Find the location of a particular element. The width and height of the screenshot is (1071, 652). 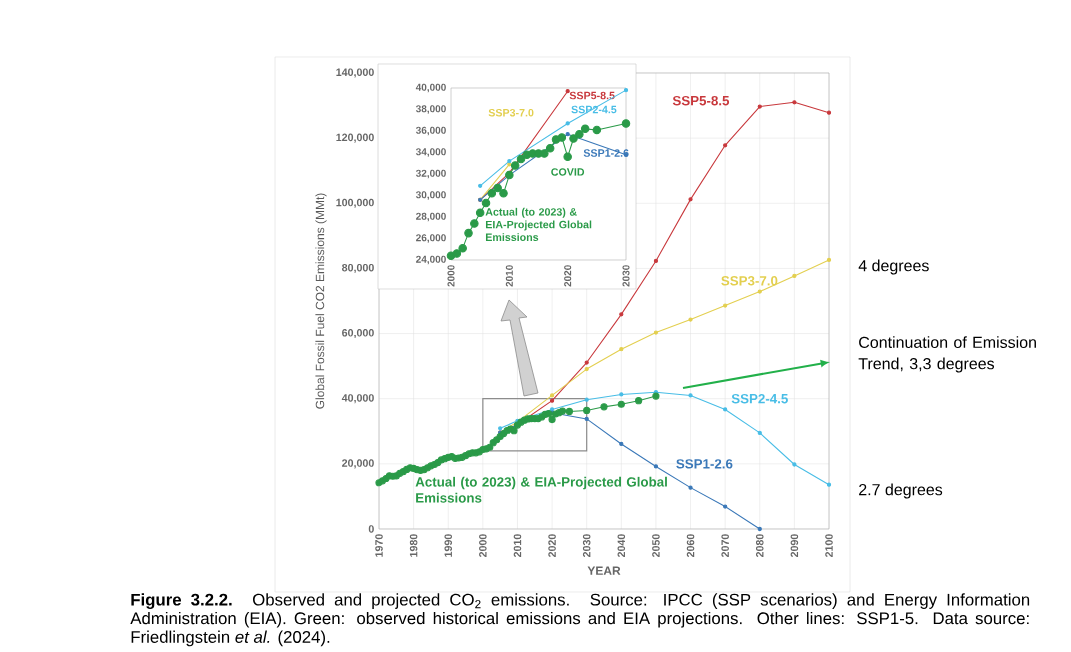

text: Figure 3.2.2. Observed and projected CO$_{2}$ emissions. Source: IPCC (SSP scenarios) and Energy Information Administration (EIA). Green: observed historical emissions and EIA projections. Other lines: SSP1-5. Data source: Friedlingstein et al. (2024). is located at coordinates (580, 620).